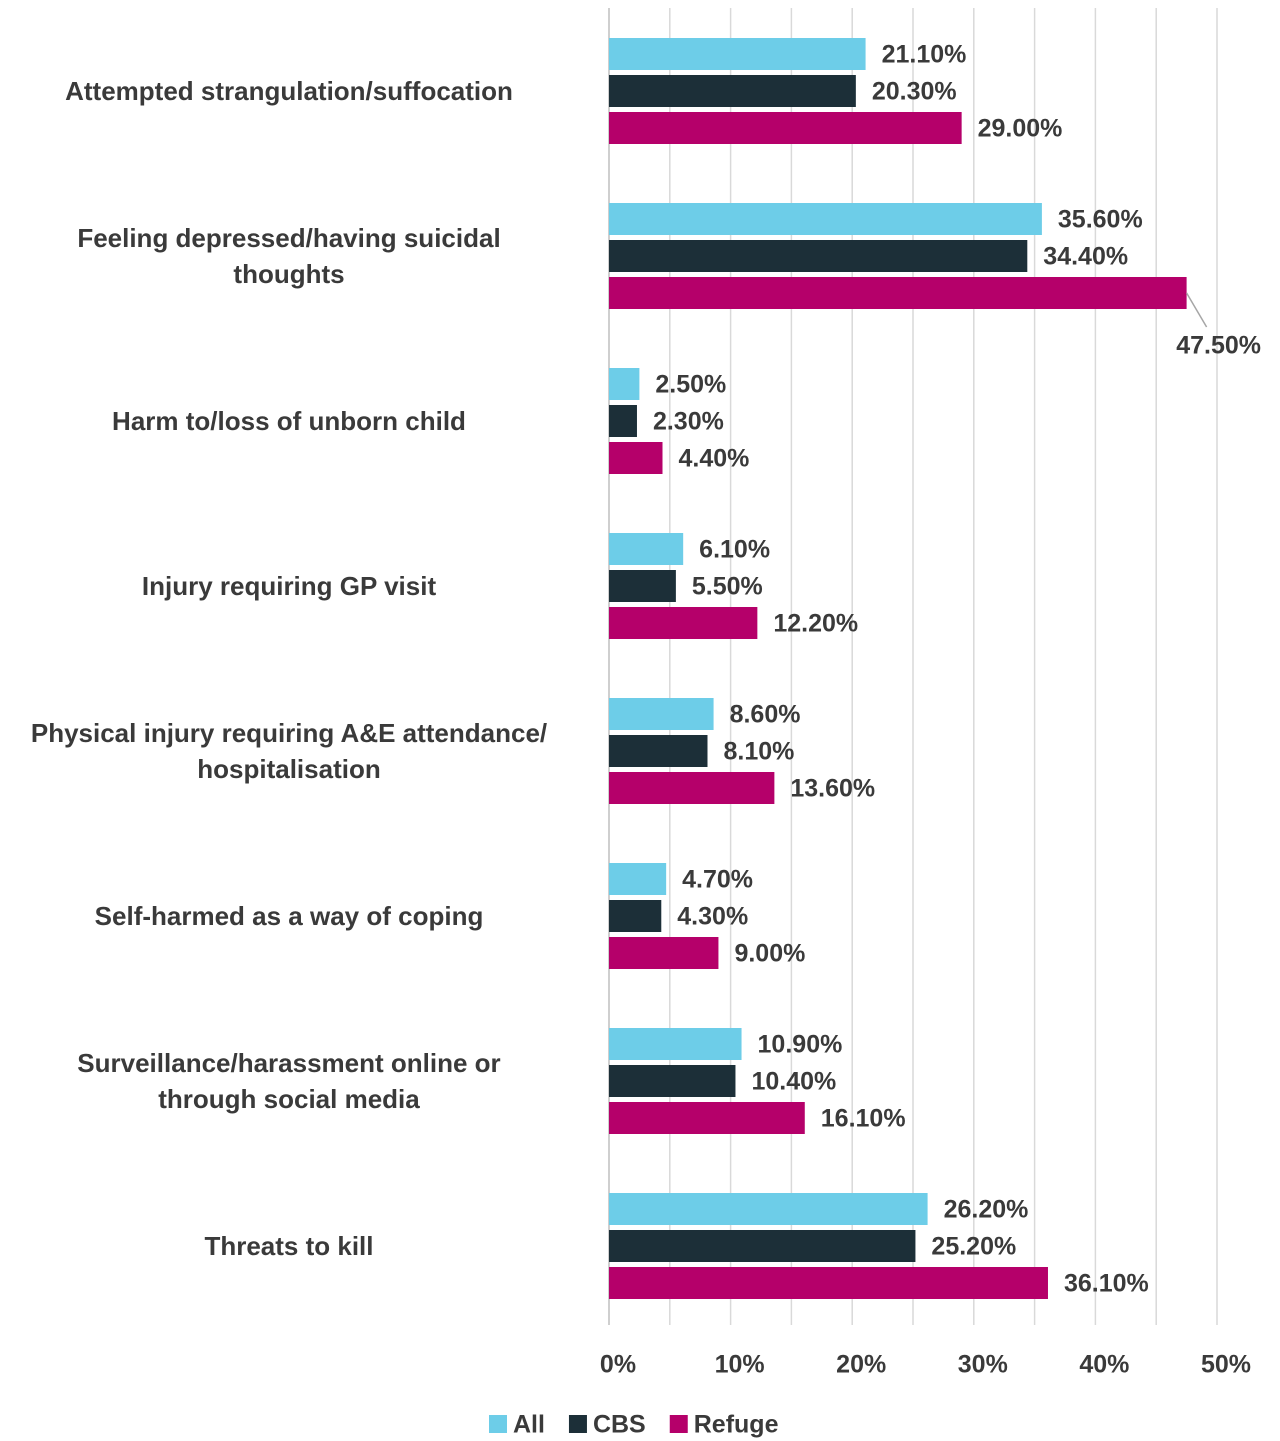 Image resolution: width=1280 pixels, height=1441 pixels. I want to click on x-tick-label: 40%, so click(1104, 1365).